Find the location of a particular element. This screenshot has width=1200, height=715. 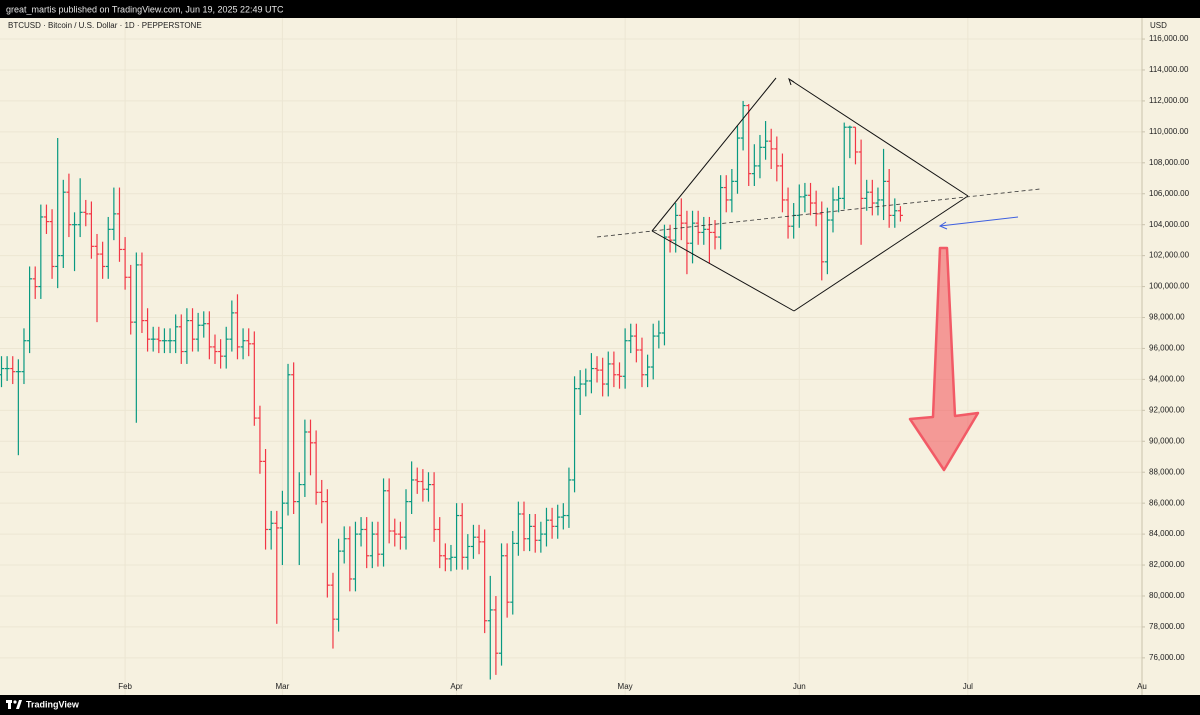

y-tick-label: 86,000.00 is located at coordinates (1167, 502).